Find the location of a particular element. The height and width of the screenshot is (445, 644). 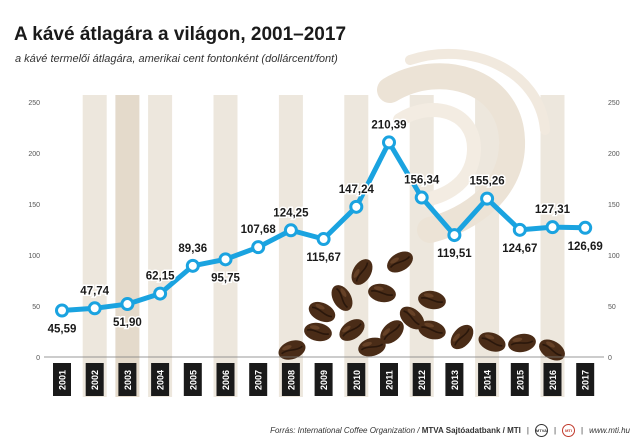

y-tick-label-right: 200 is located at coordinates (614, 154).